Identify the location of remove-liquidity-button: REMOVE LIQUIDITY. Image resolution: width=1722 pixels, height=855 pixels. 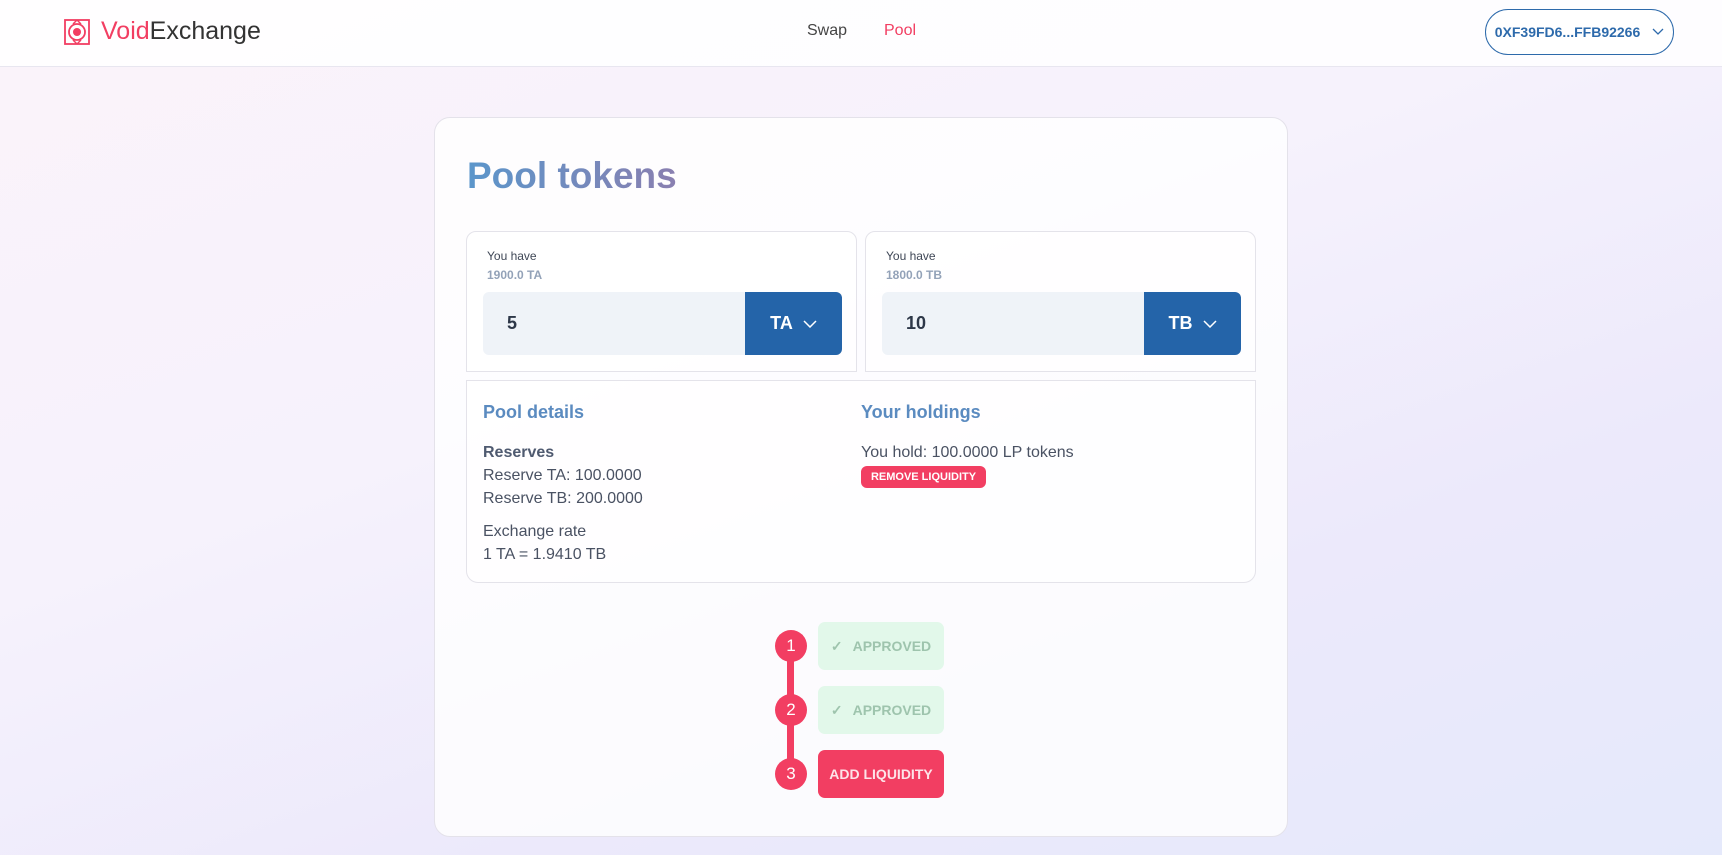
(923, 477).